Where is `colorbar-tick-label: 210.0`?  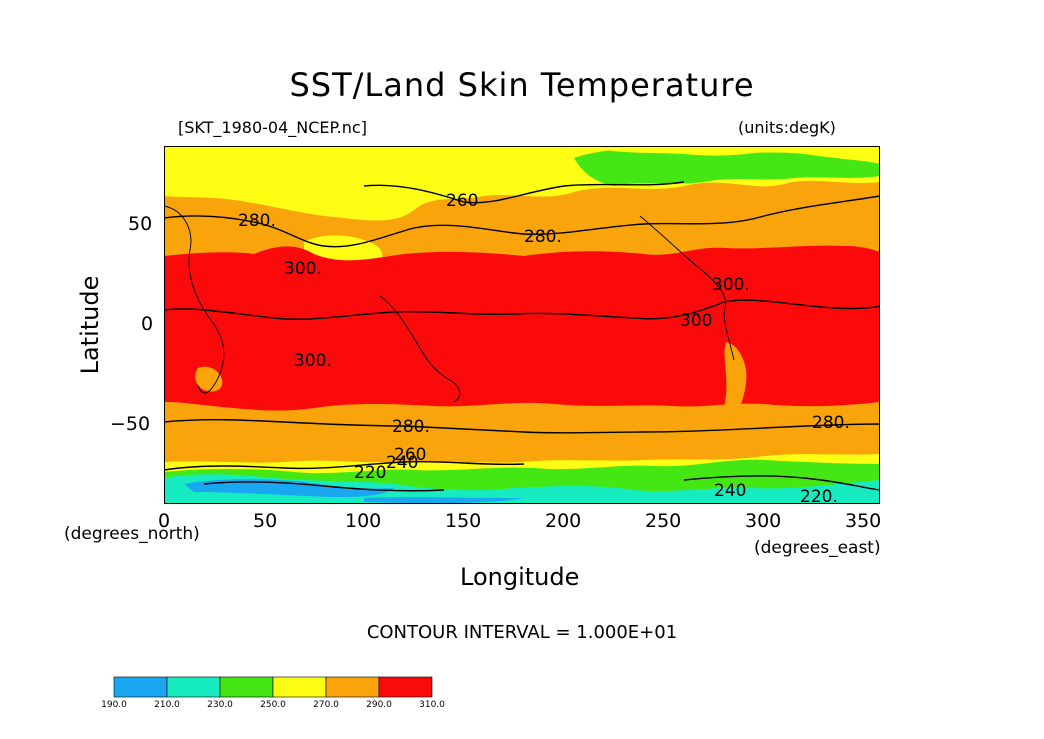
colorbar-tick-label: 210.0 is located at coordinates (167, 705).